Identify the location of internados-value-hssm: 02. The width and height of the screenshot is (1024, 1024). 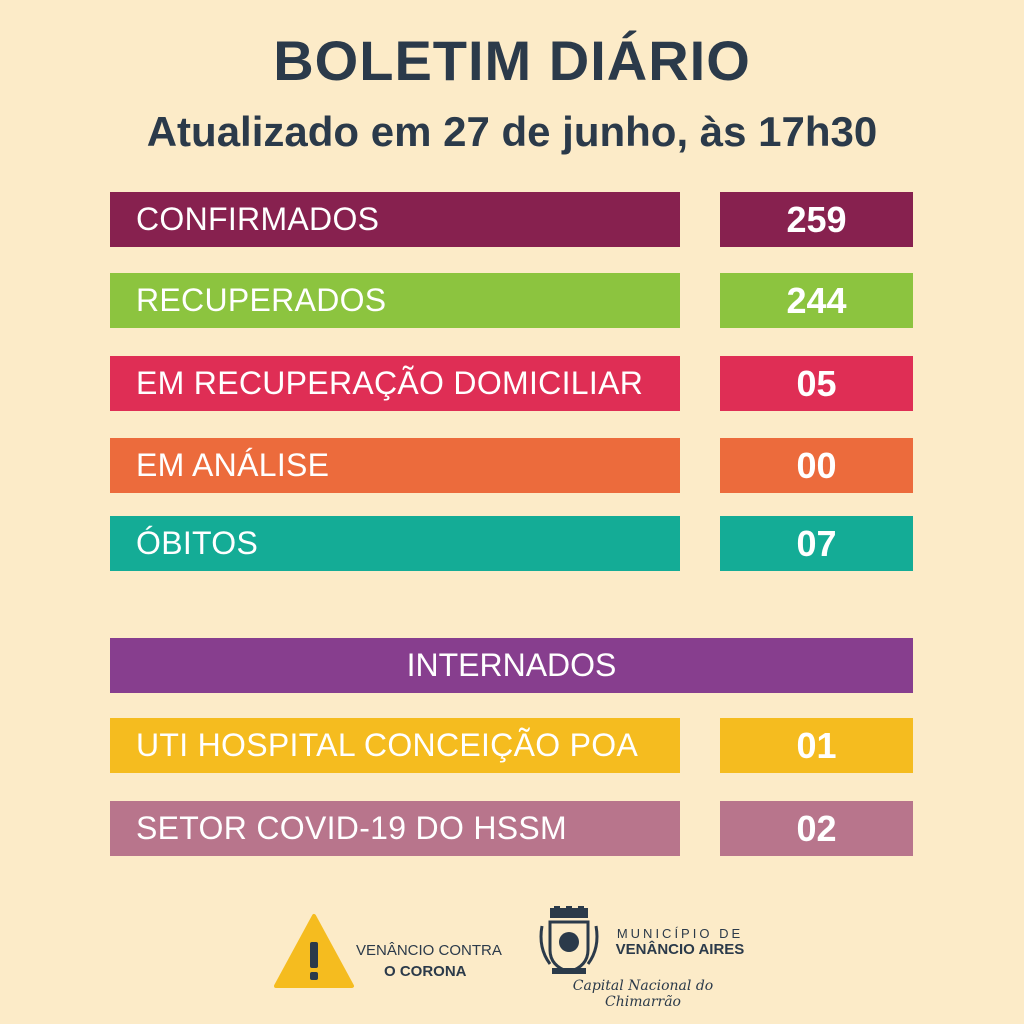
(816, 828).